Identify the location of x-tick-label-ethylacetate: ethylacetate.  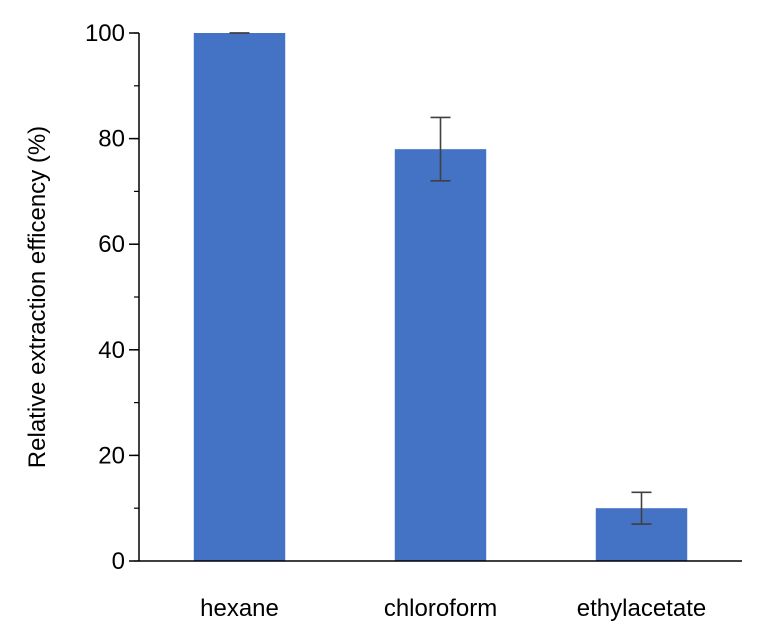
(641, 608).